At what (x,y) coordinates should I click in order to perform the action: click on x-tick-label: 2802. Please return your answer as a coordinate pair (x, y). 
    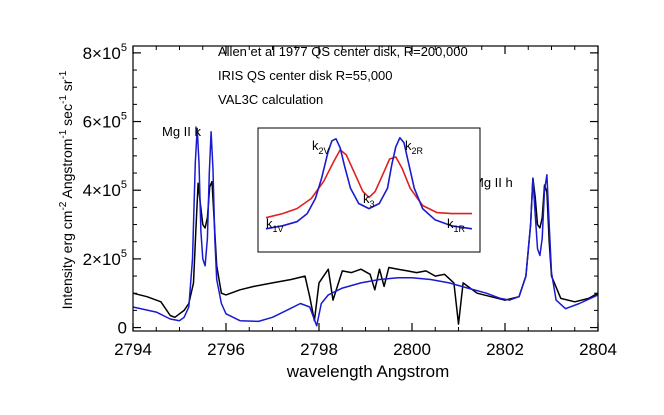
    Looking at the image, I should click on (505, 349).